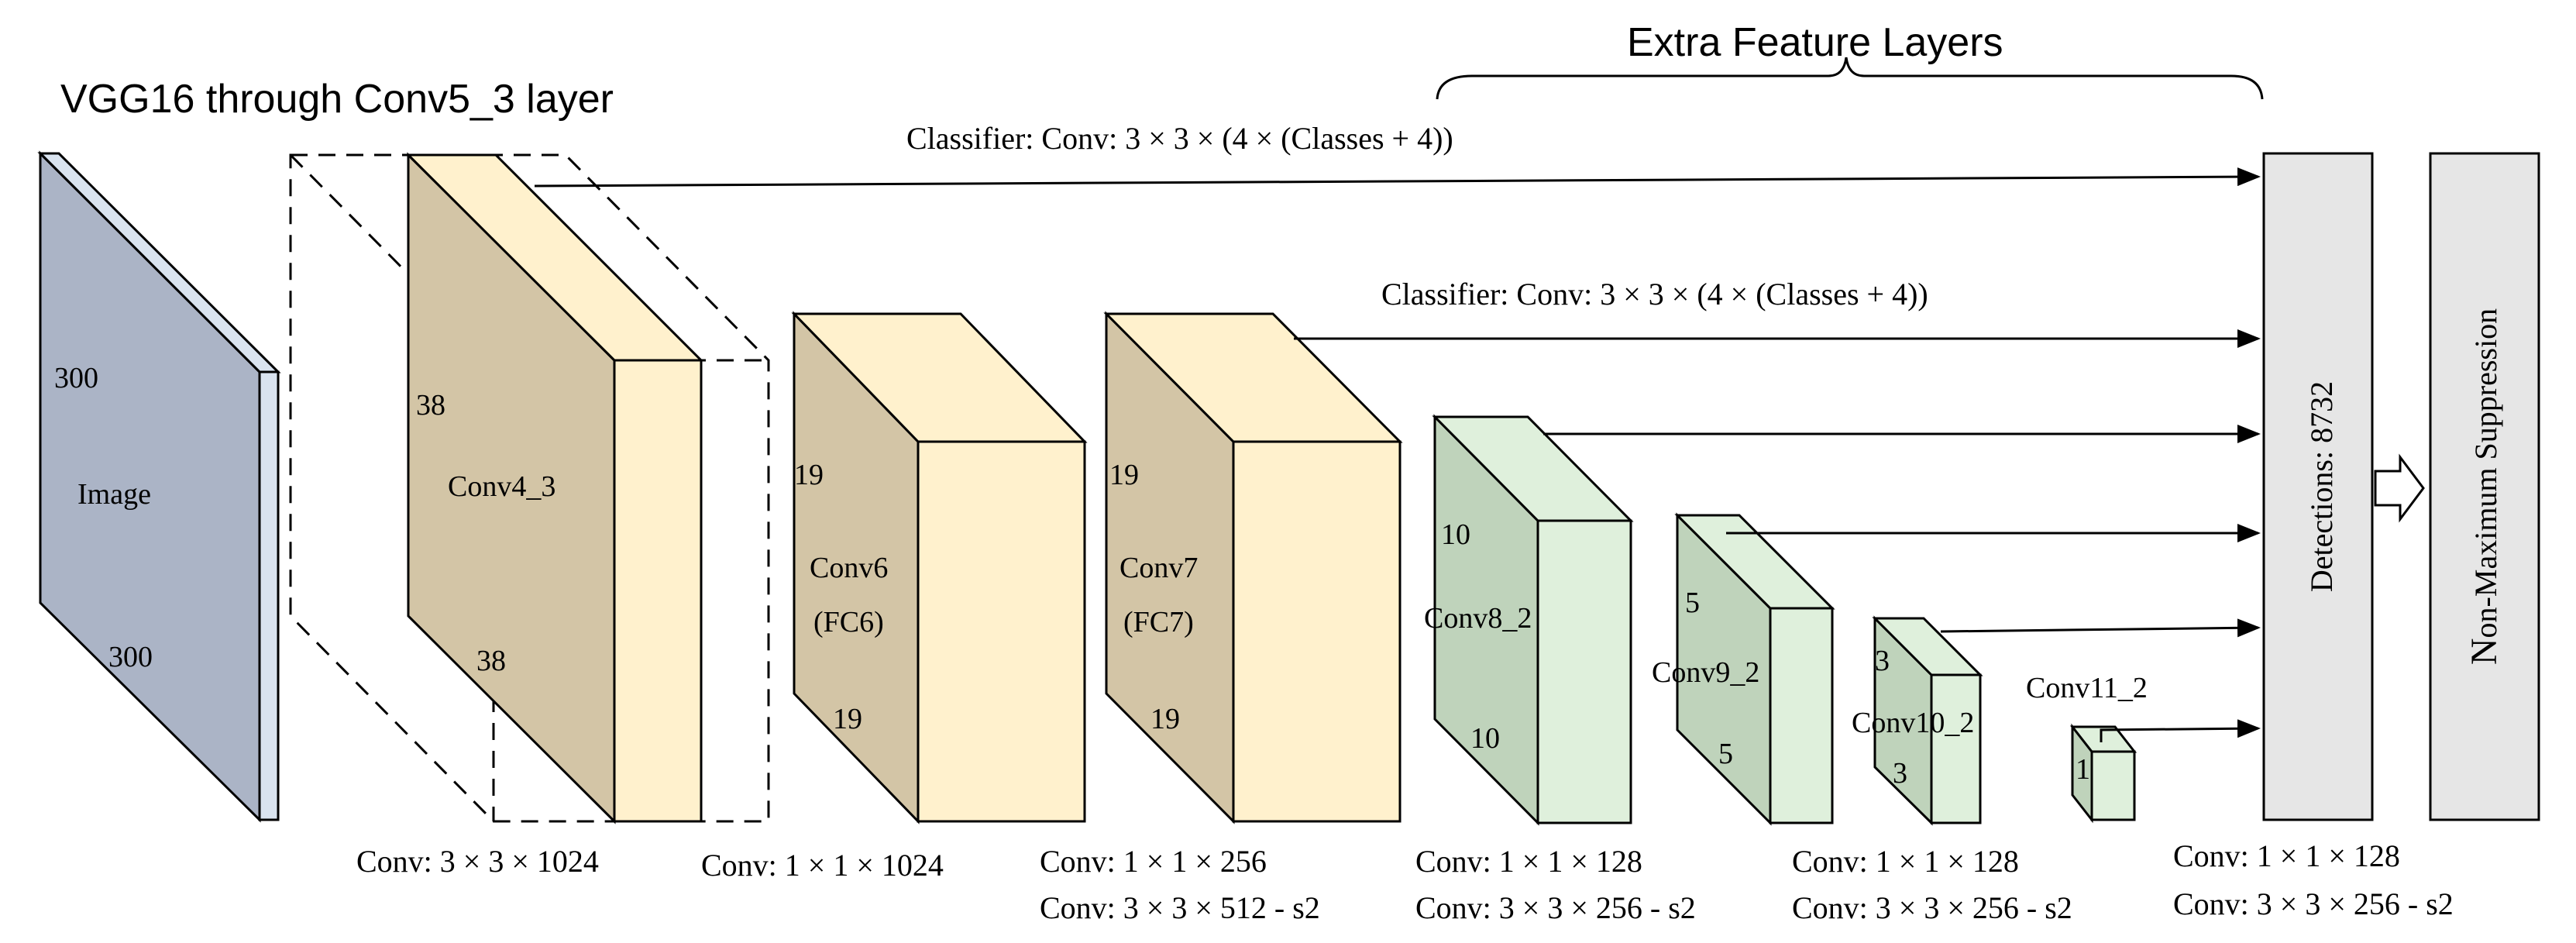 The image size is (2576, 943). What do you see at coordinates (76, 378) in the screenshot?
I see `image-size-top: 300` at bounding box center [76, 378].